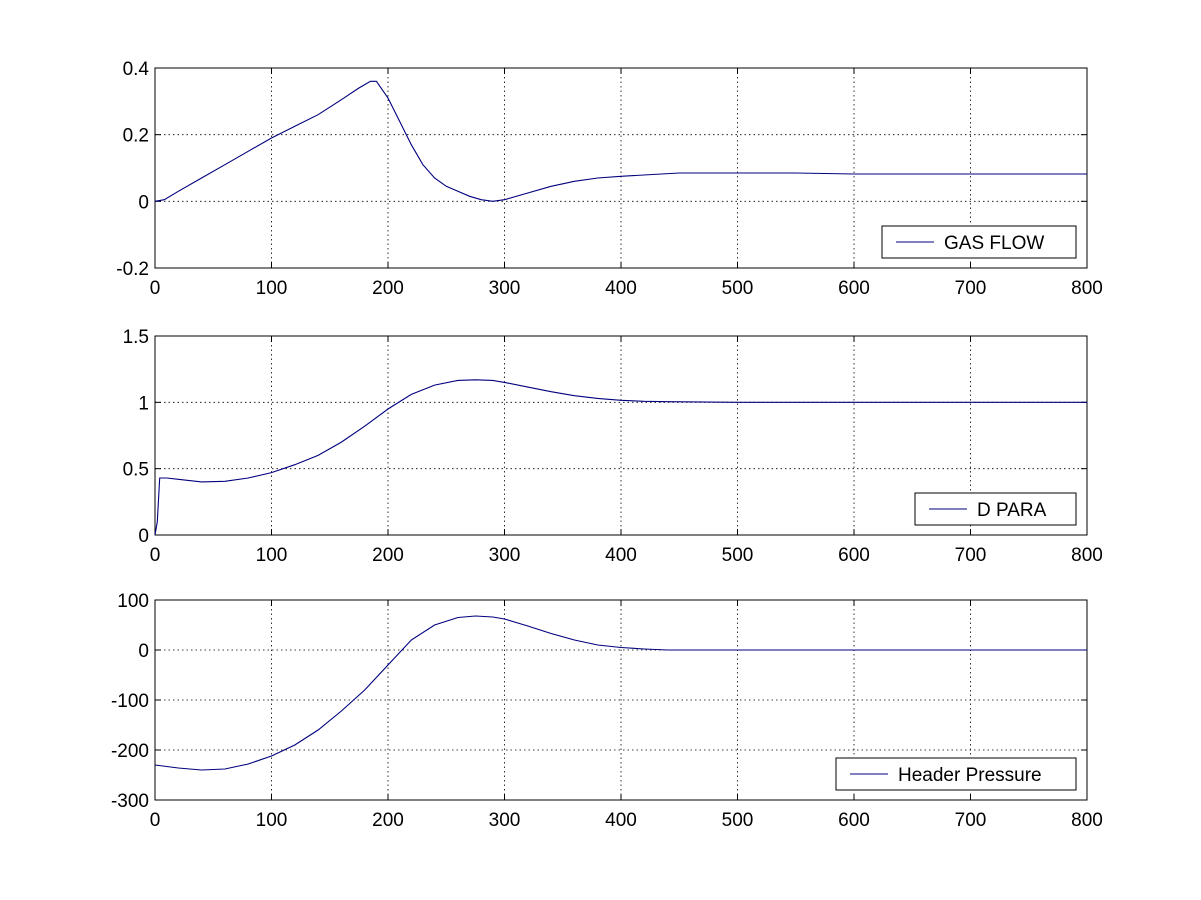  I want to click on legend: D PARA, so click(995, 509).